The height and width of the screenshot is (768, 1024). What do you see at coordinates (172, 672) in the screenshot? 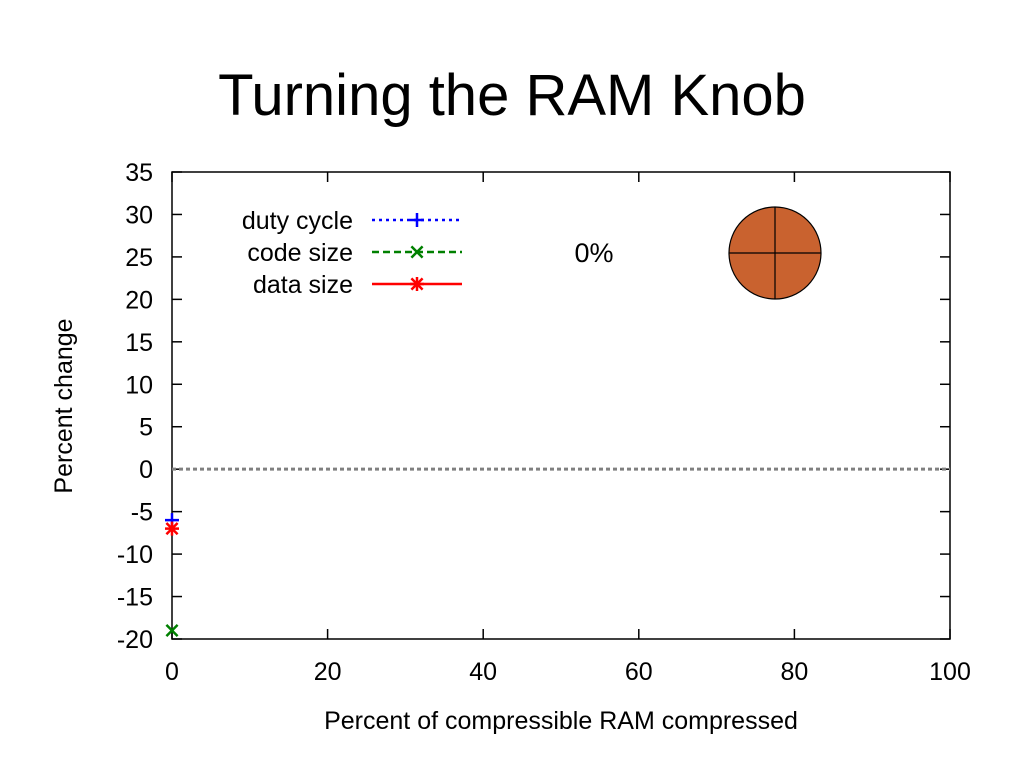
I see `x-tick-label: 0` at bounding box center [172, 672].